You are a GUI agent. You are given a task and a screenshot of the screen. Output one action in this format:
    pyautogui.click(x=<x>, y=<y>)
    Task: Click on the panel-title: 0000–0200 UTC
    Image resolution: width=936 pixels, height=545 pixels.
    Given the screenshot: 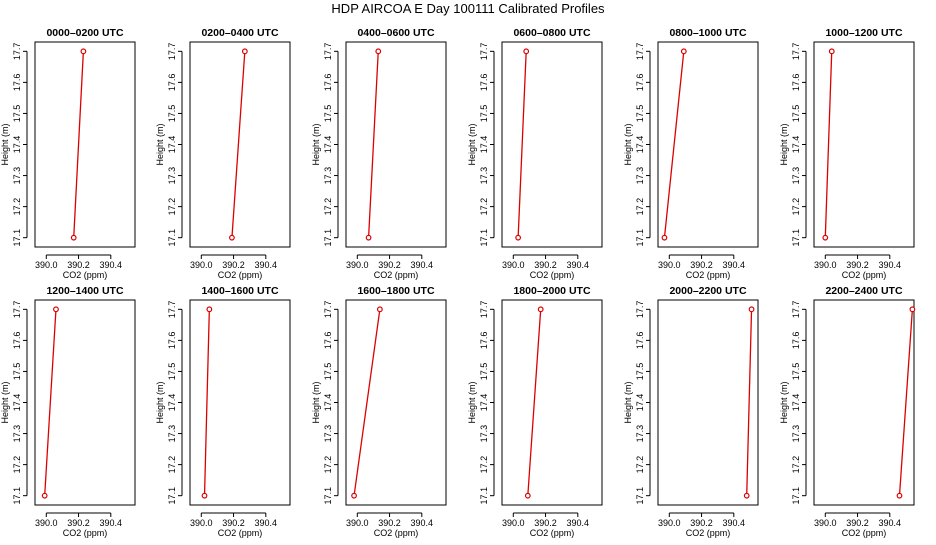 What is the action you would take?
    pyautogui.click(x=84, y=33)
    